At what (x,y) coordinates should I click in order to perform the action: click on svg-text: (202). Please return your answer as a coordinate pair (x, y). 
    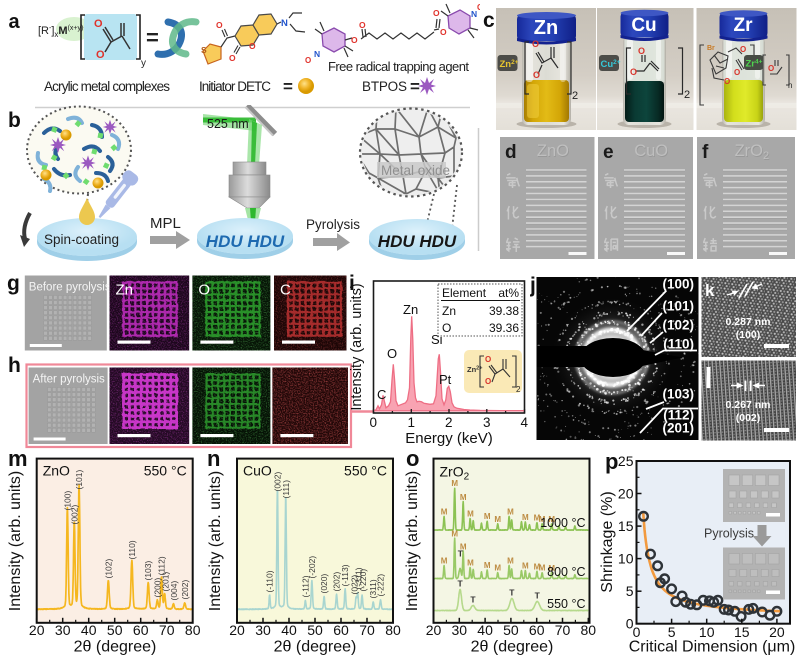
    Looking at the image, I should click on (185, 589).